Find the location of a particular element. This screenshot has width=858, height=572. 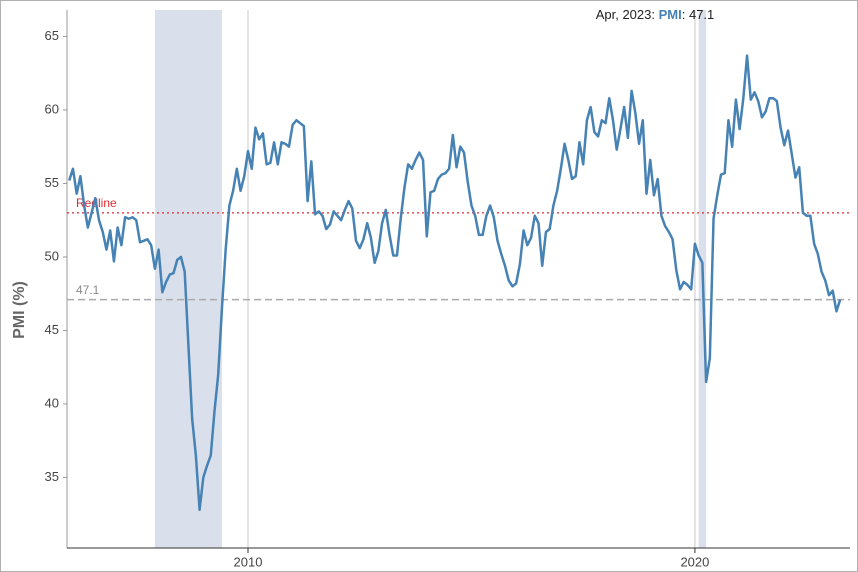

y-tick-label: 65 is located at coordinates (52, 35).